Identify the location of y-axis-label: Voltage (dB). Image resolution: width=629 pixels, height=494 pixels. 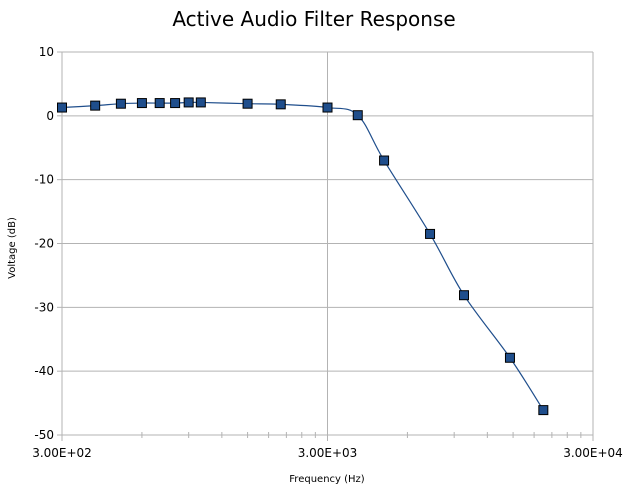
(12, 248).